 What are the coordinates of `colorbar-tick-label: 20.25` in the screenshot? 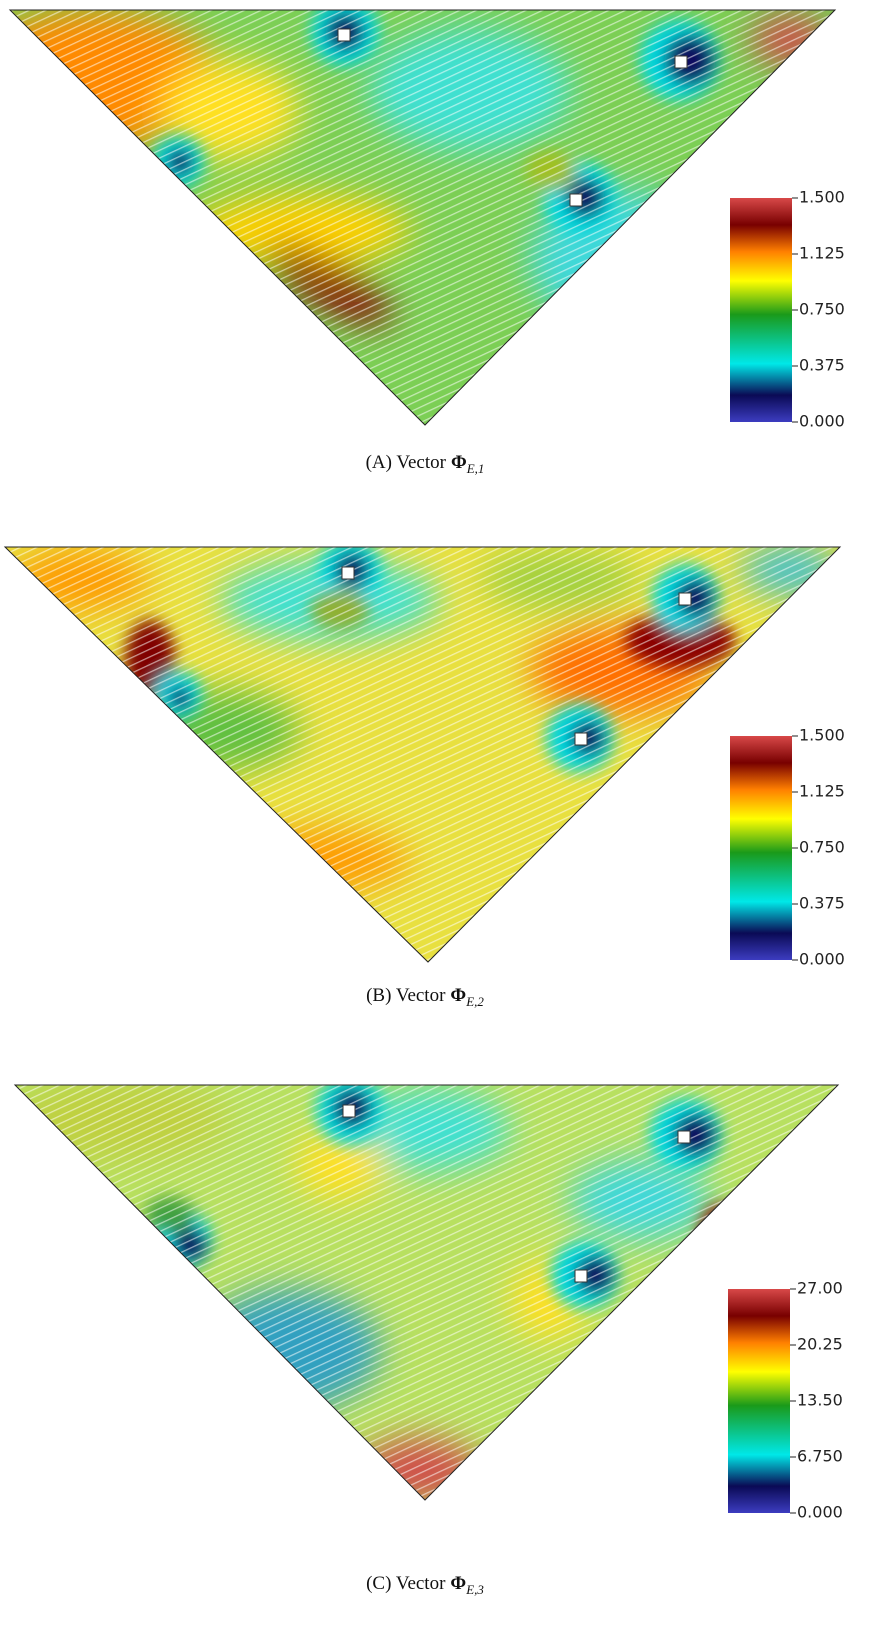 It's located at (820, 1344).